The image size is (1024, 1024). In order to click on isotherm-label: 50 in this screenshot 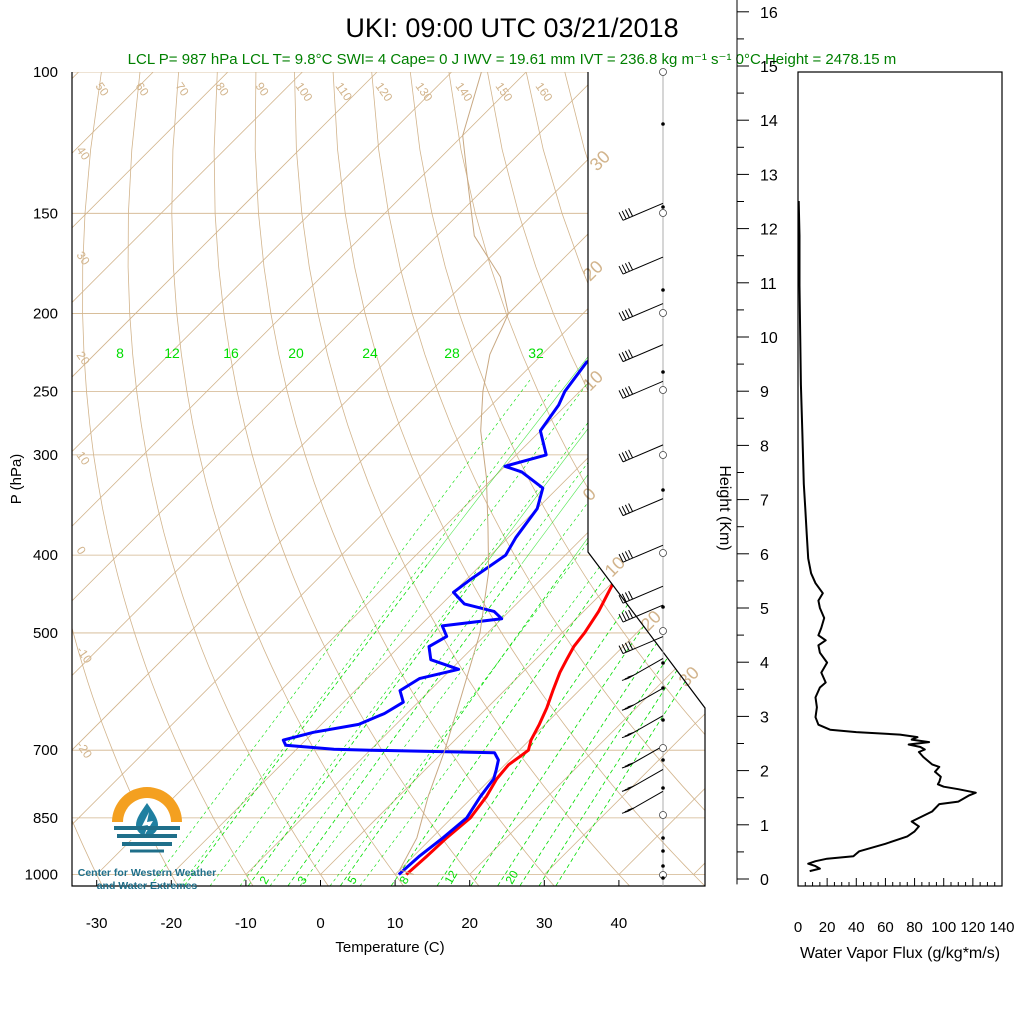, I will do `click(102, 89)`.